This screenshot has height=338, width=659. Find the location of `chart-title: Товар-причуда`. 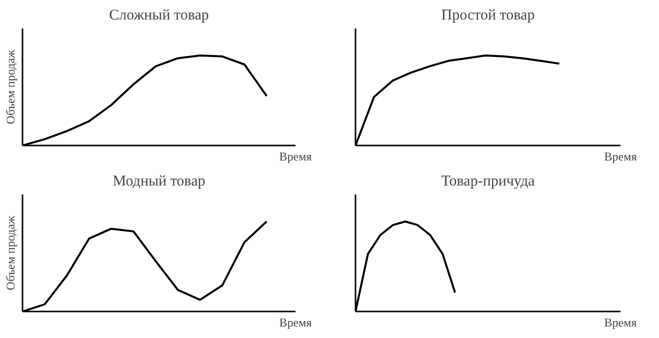

chart-title: Товар-причуда is located at coordinates (488, 182).